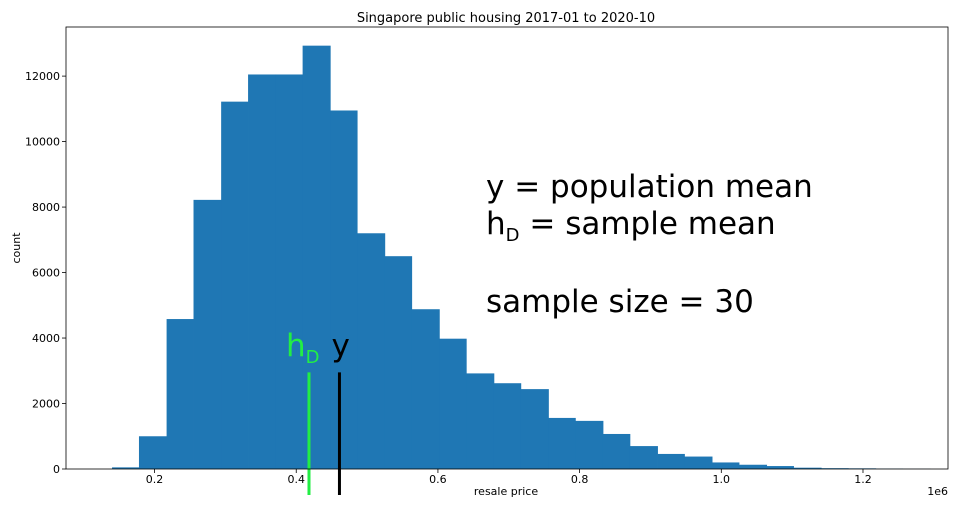  Describe the element at coordinates (46, 207) in the screenshot. I see `y-tick-label-4: 8000` at that location.